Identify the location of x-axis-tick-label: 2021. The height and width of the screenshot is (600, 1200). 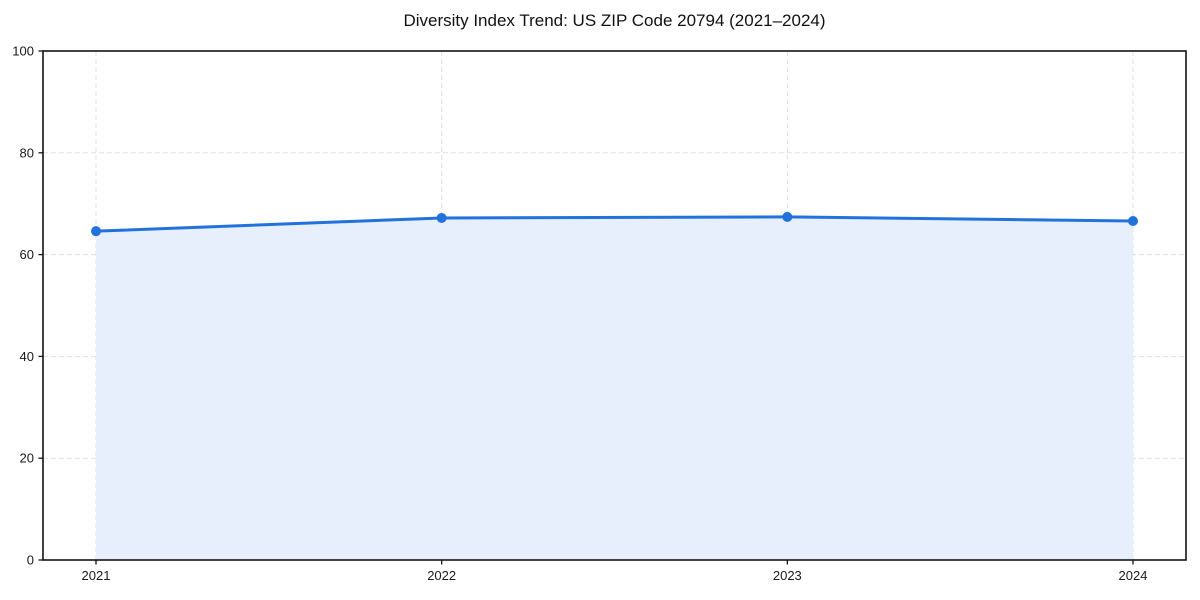
(96, 575).